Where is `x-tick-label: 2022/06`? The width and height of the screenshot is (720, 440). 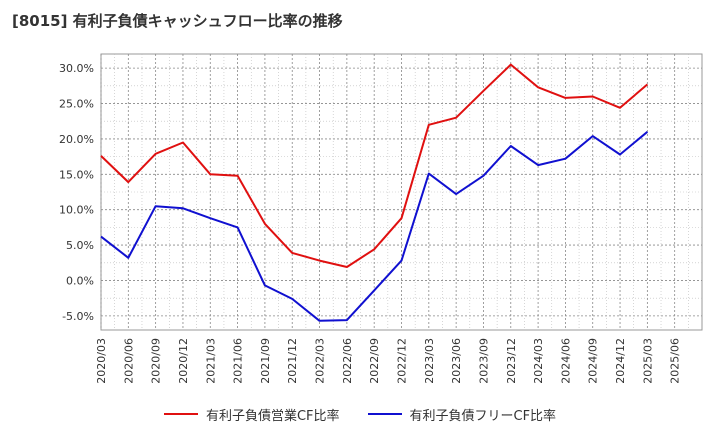 x-tick-label: 2022/06 is located at coordinates (347, 361).